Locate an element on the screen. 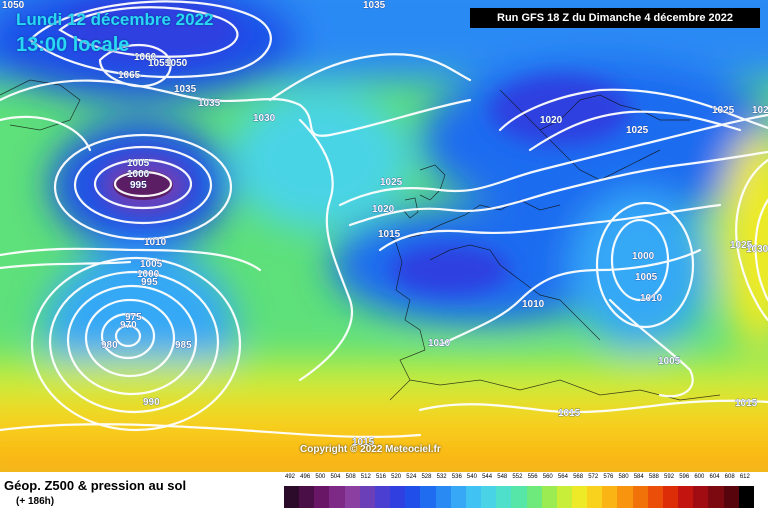  scale-label: 568 is located at coordinates (578, 477).